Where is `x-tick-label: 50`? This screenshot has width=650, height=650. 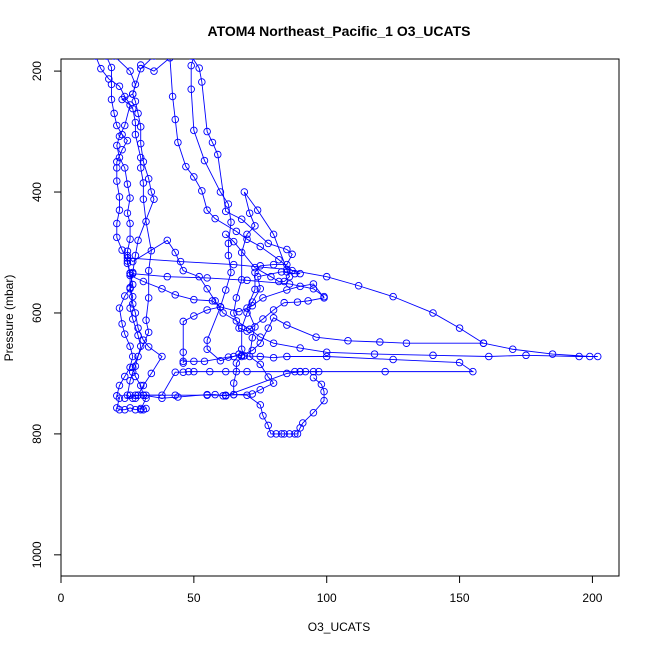 x-tick-label: 50 is located at coordinates (194, 598).